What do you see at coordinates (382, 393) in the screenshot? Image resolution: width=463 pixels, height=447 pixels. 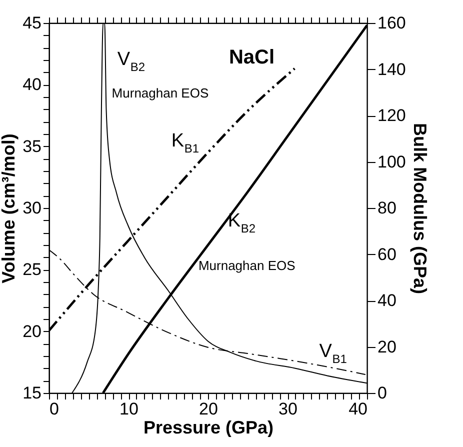 I see `y2-tick-label: 0` at bounding box center [382, 393].